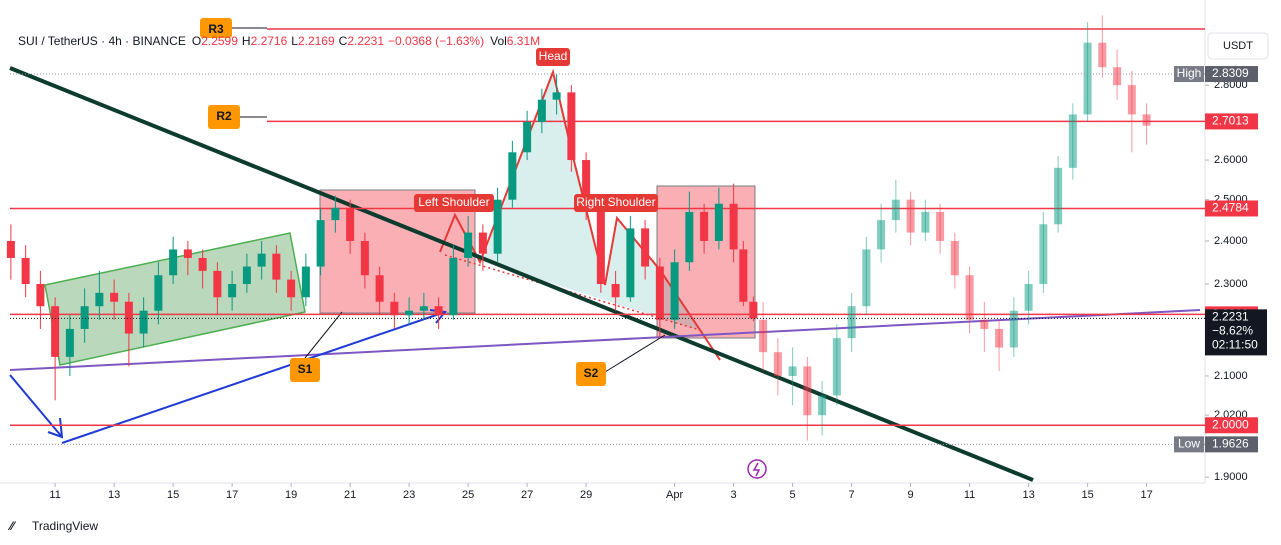  What do you see at coordinates (291, 495) in the screenshot?
I see `x-tick-label: 19` at bounding box center [291, 495].